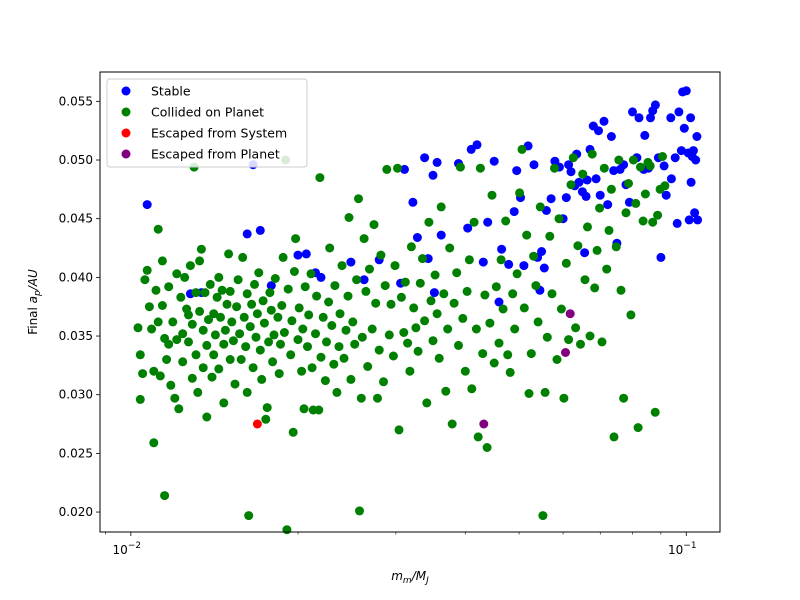  I want to click on legend-label: Collided on Planet, so click(207, 112).